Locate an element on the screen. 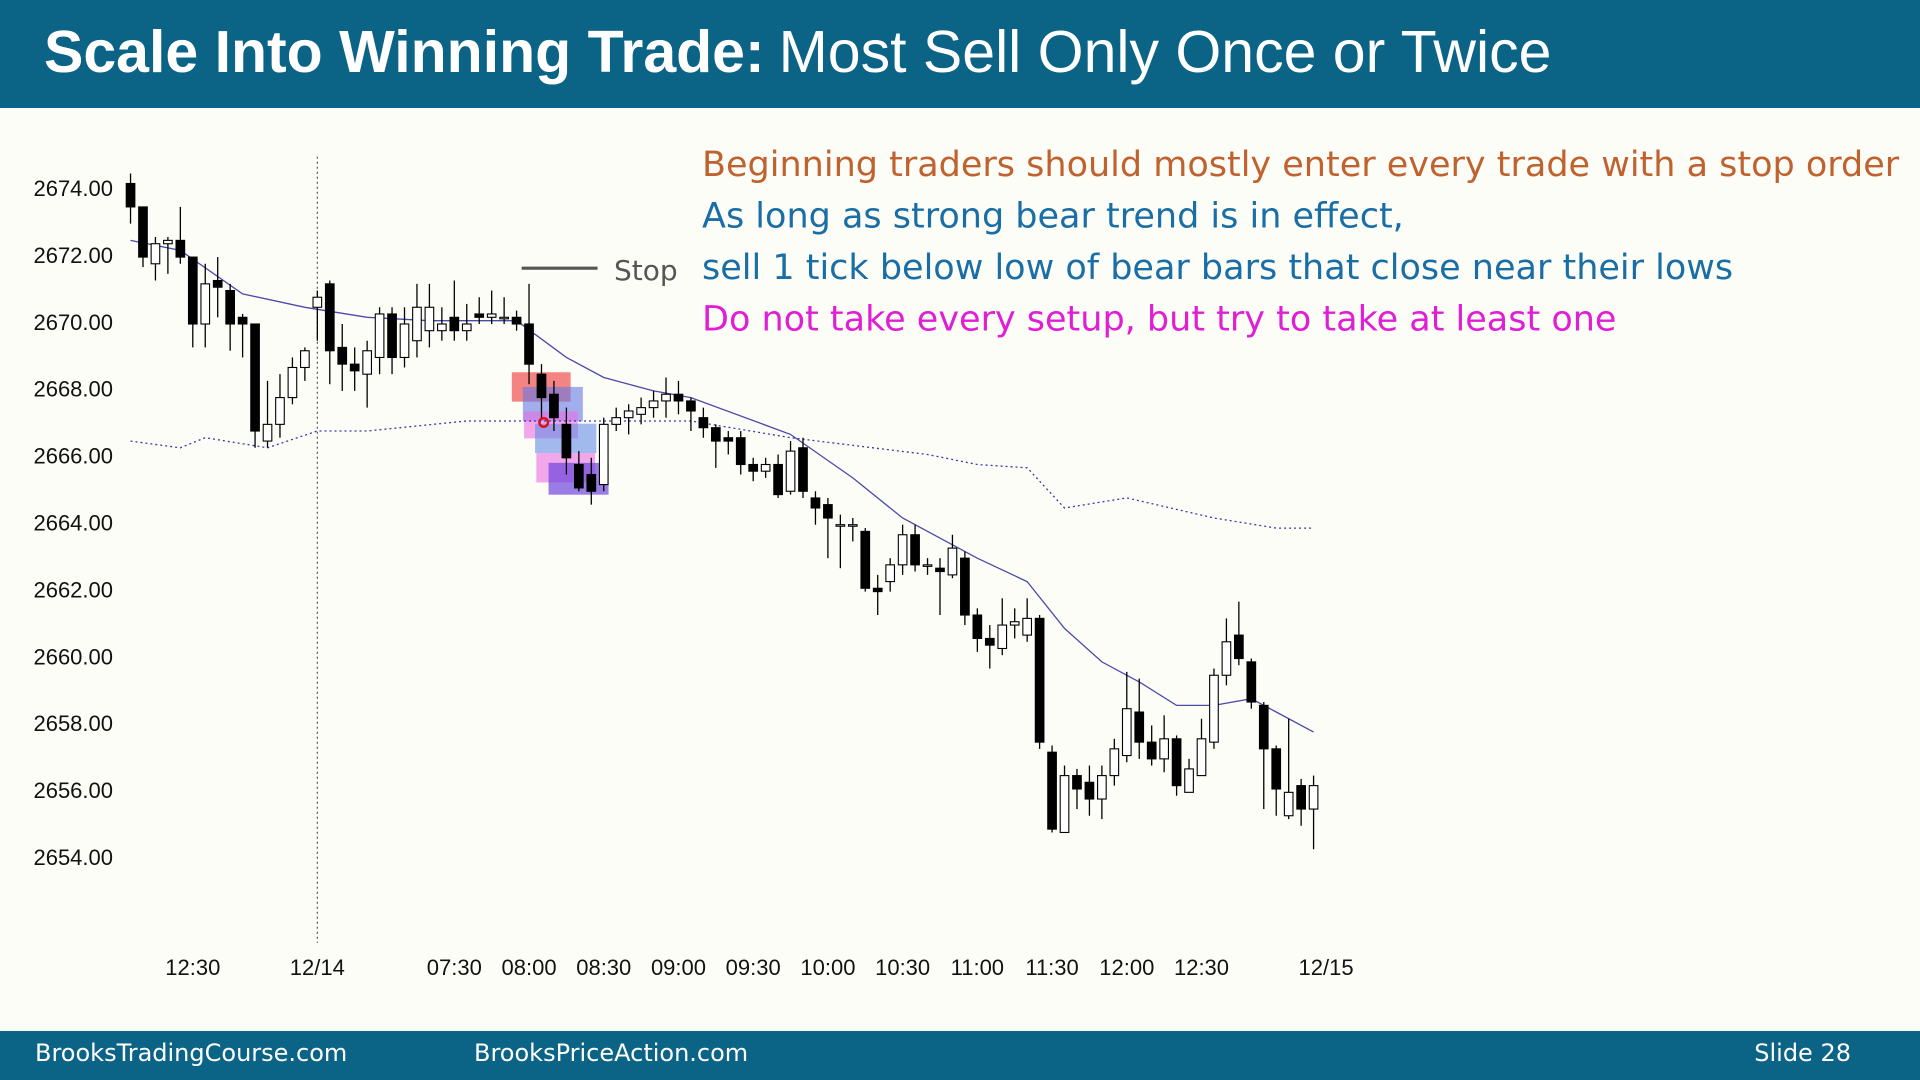  entry-boxes is located at coordinates (560, 380).